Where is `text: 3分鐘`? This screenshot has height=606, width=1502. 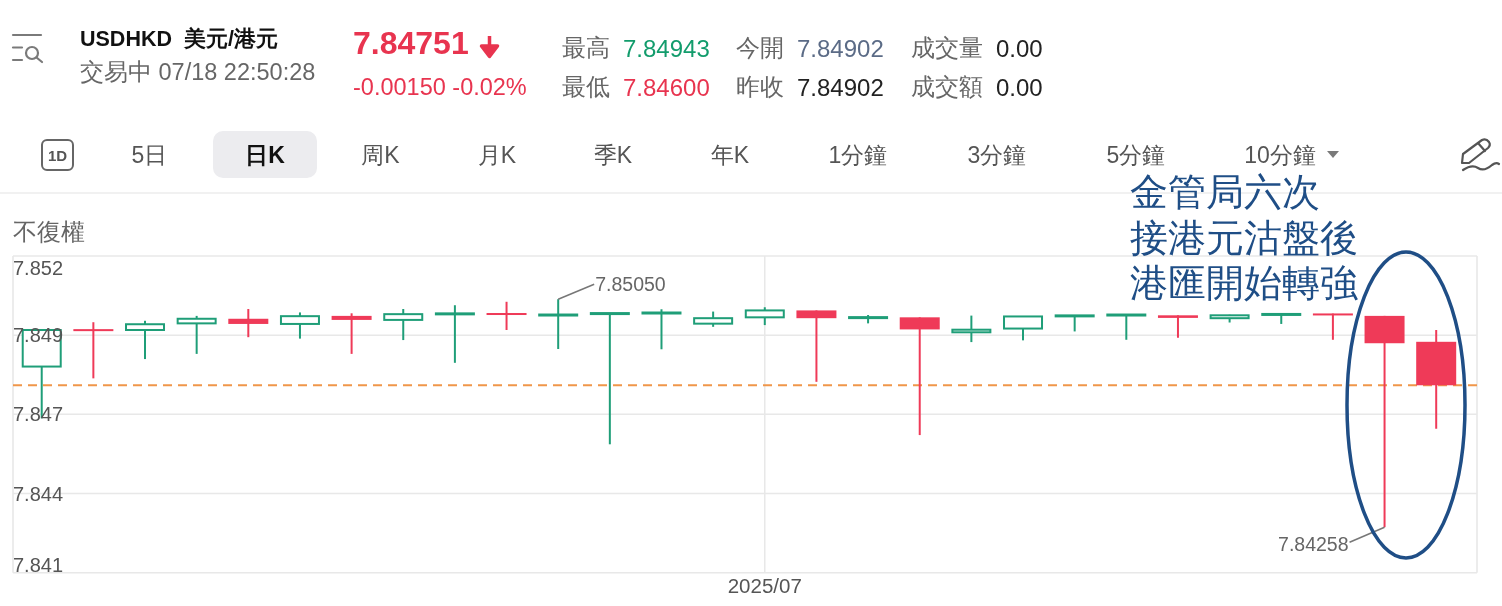
text: 3分鐘 is located at coordinates (997, 155).